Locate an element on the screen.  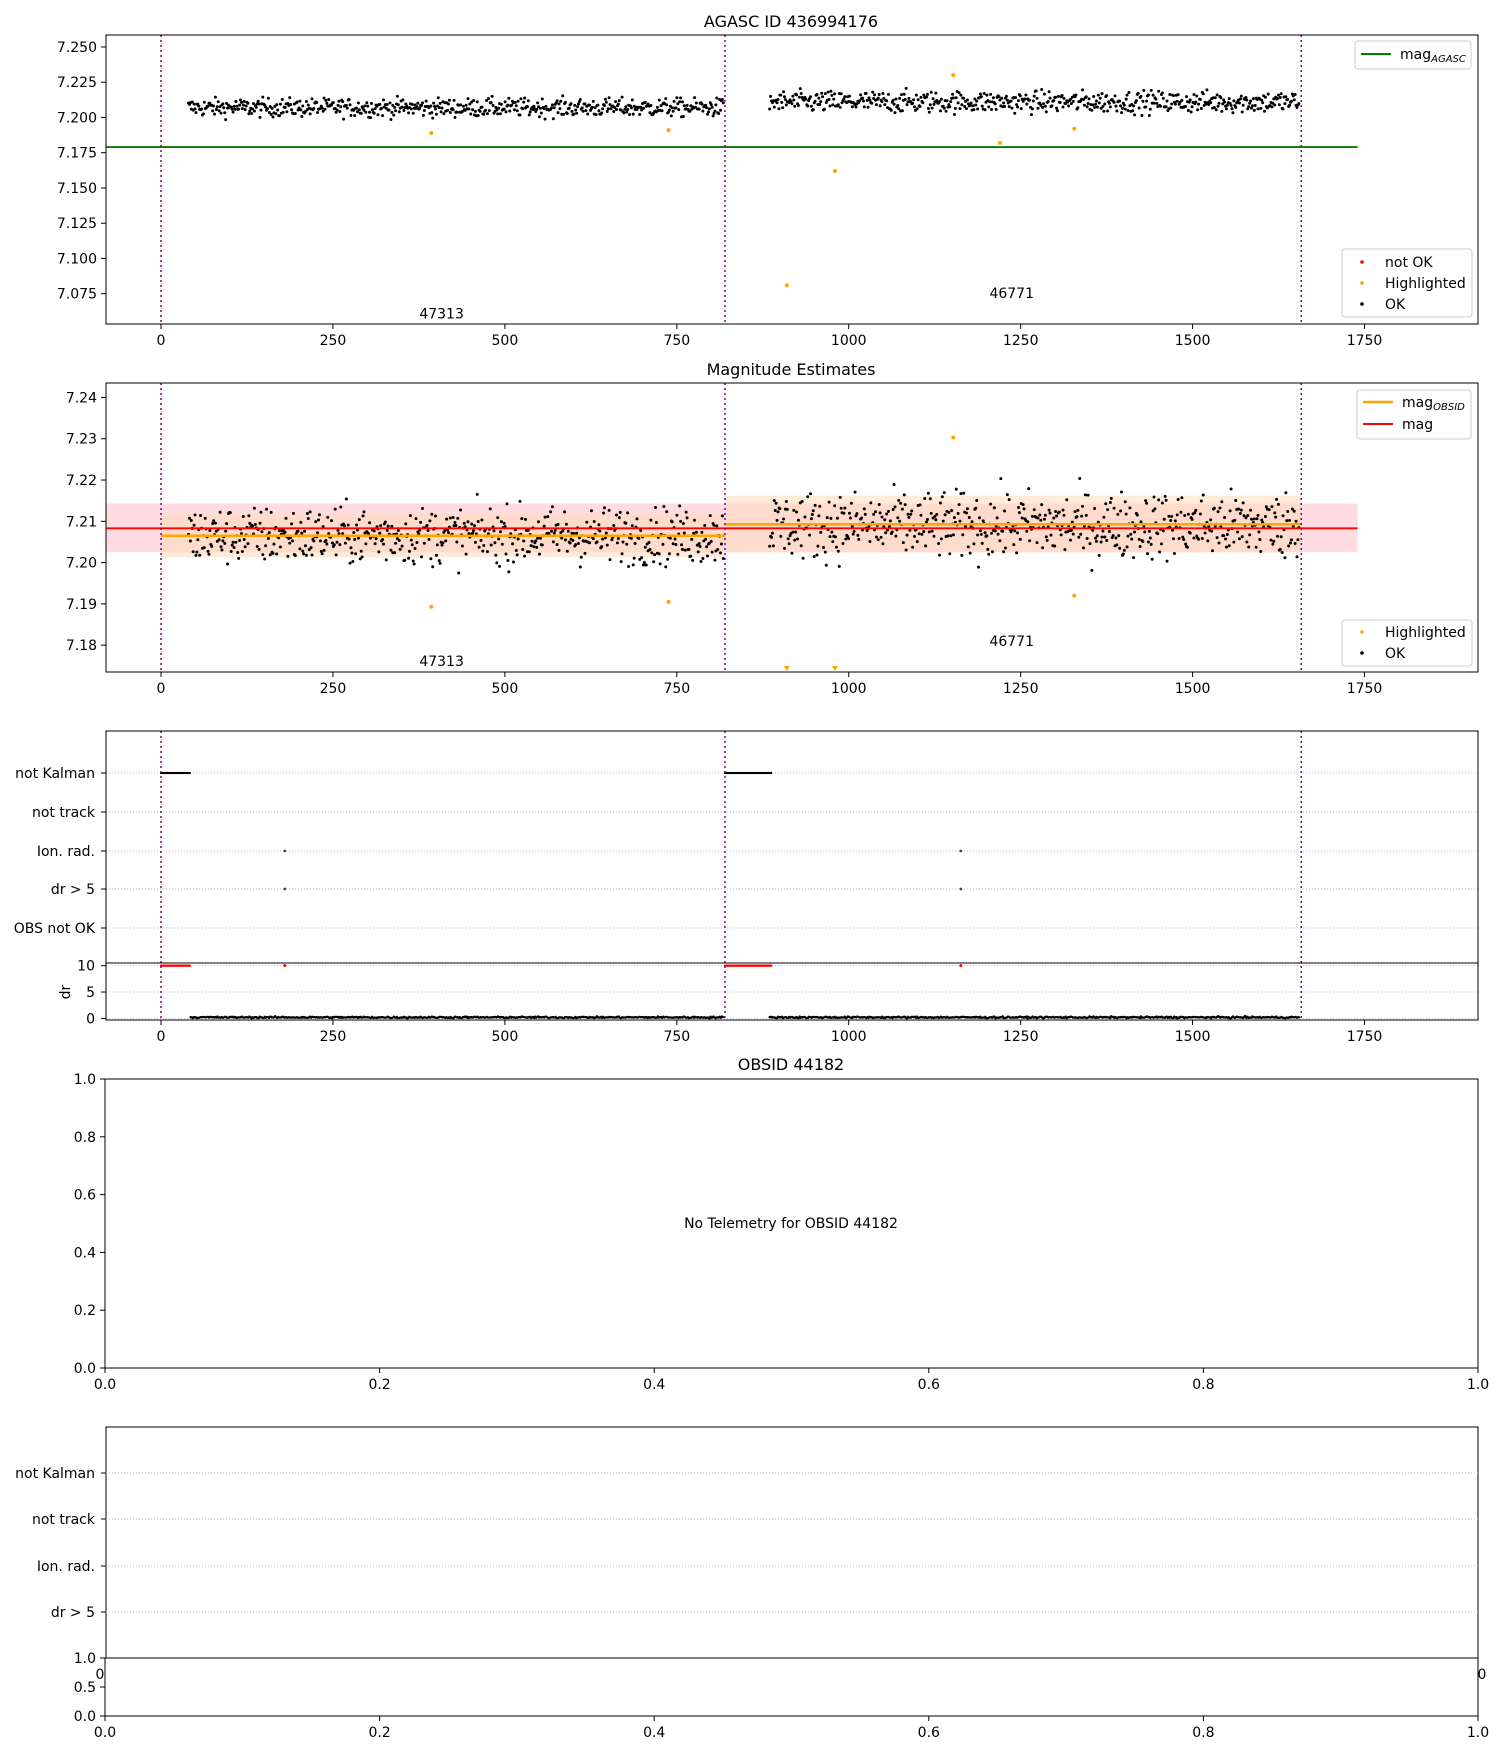
dr-axes-frame is located at coordinates (792, 991).